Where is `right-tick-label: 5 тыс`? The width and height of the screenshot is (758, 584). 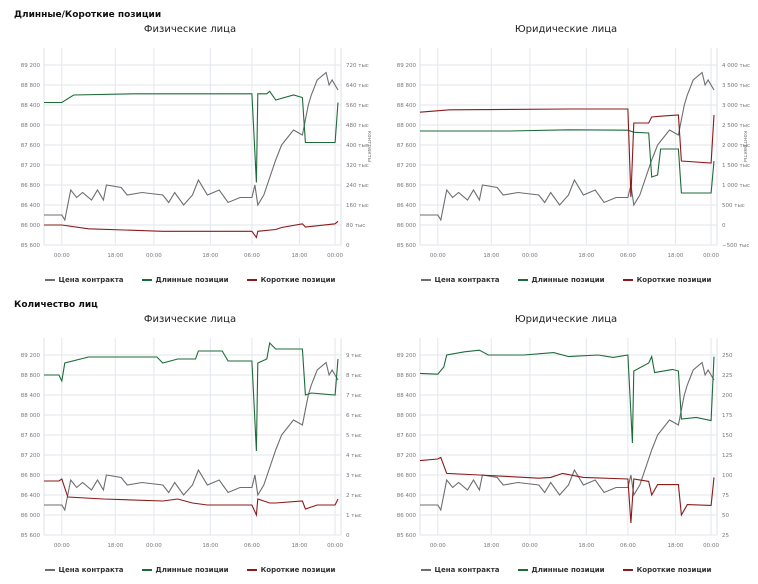
right-tick-label: 5 тыс is located at coordinates (354, 436).